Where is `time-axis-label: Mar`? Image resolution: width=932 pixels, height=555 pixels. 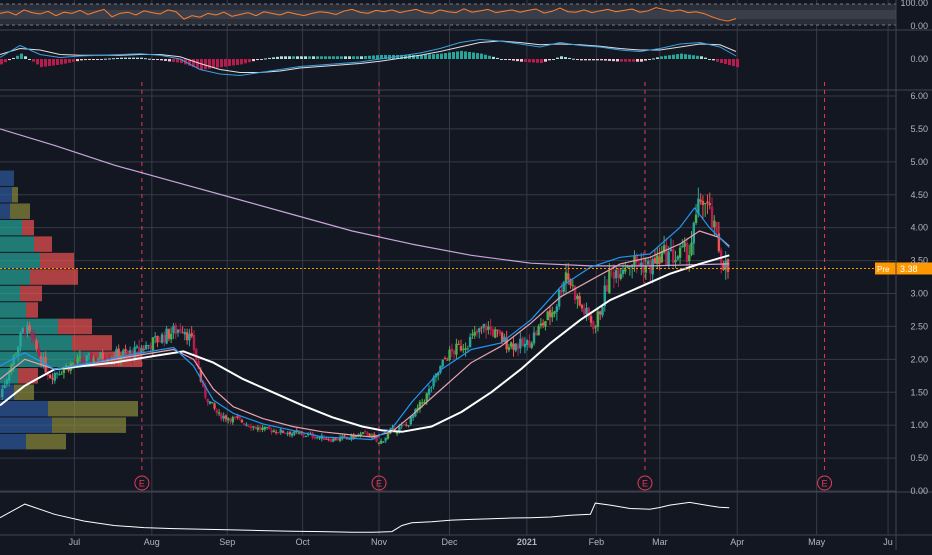 time-axis-label: Mar is located at coordinates (660, 542).